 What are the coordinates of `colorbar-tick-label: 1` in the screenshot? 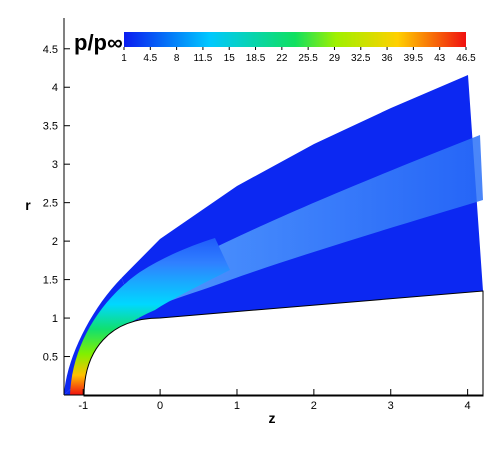 It's located at (124, 58).